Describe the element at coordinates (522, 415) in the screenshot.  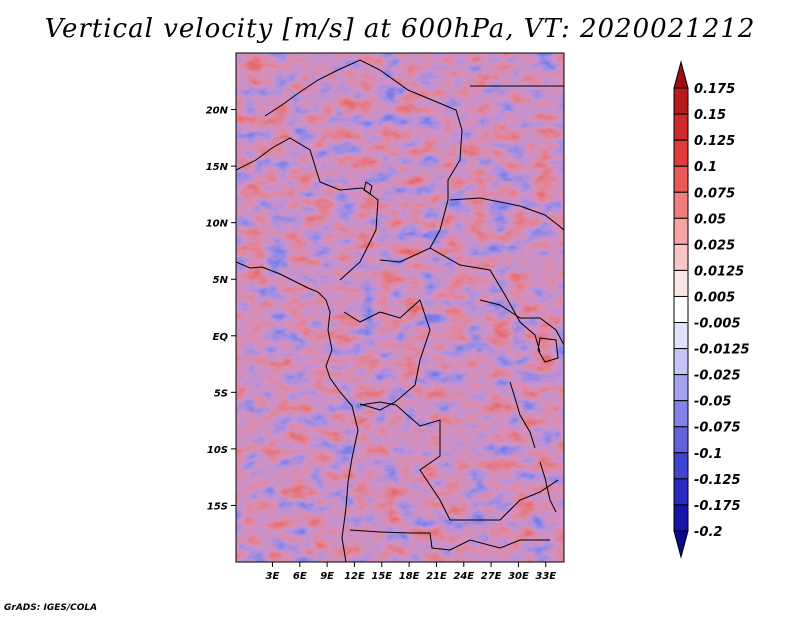
I see `lake-tanganyika` at that location.